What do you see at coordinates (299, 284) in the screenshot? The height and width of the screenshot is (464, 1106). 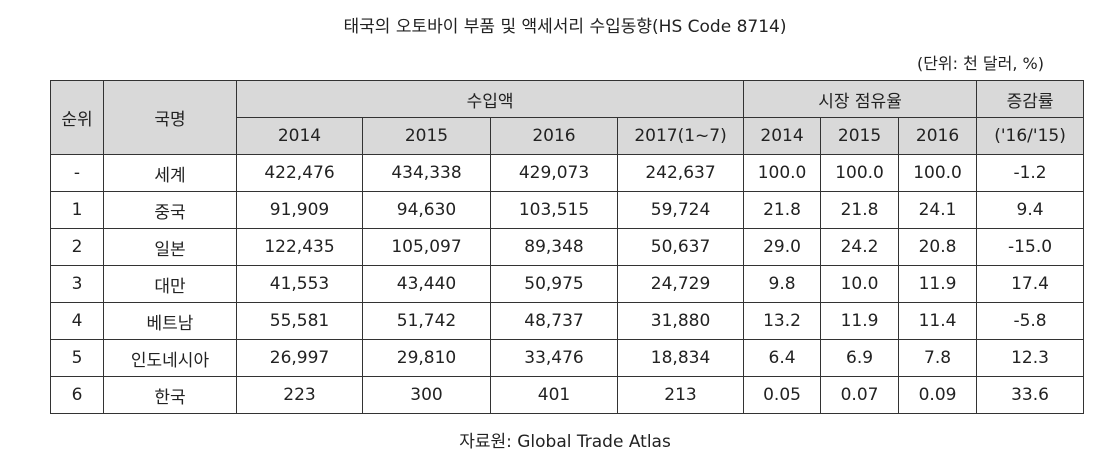 I see `table-cell: 41,553` at bounding box center [299, 284].